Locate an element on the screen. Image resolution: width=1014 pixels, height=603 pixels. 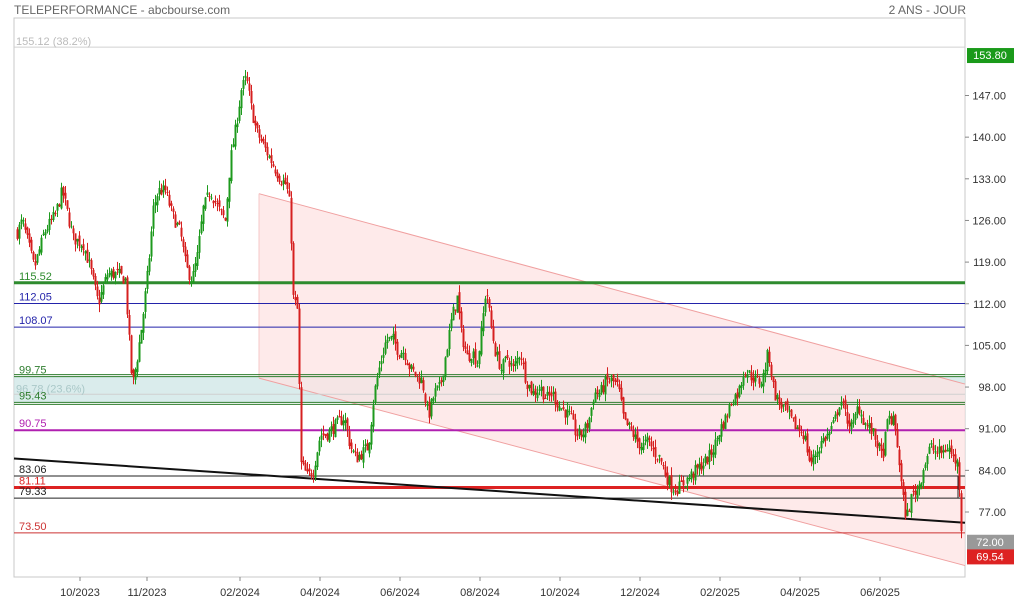
x-tick-label-3: 04/2024 is located at coordinates (320, 593).